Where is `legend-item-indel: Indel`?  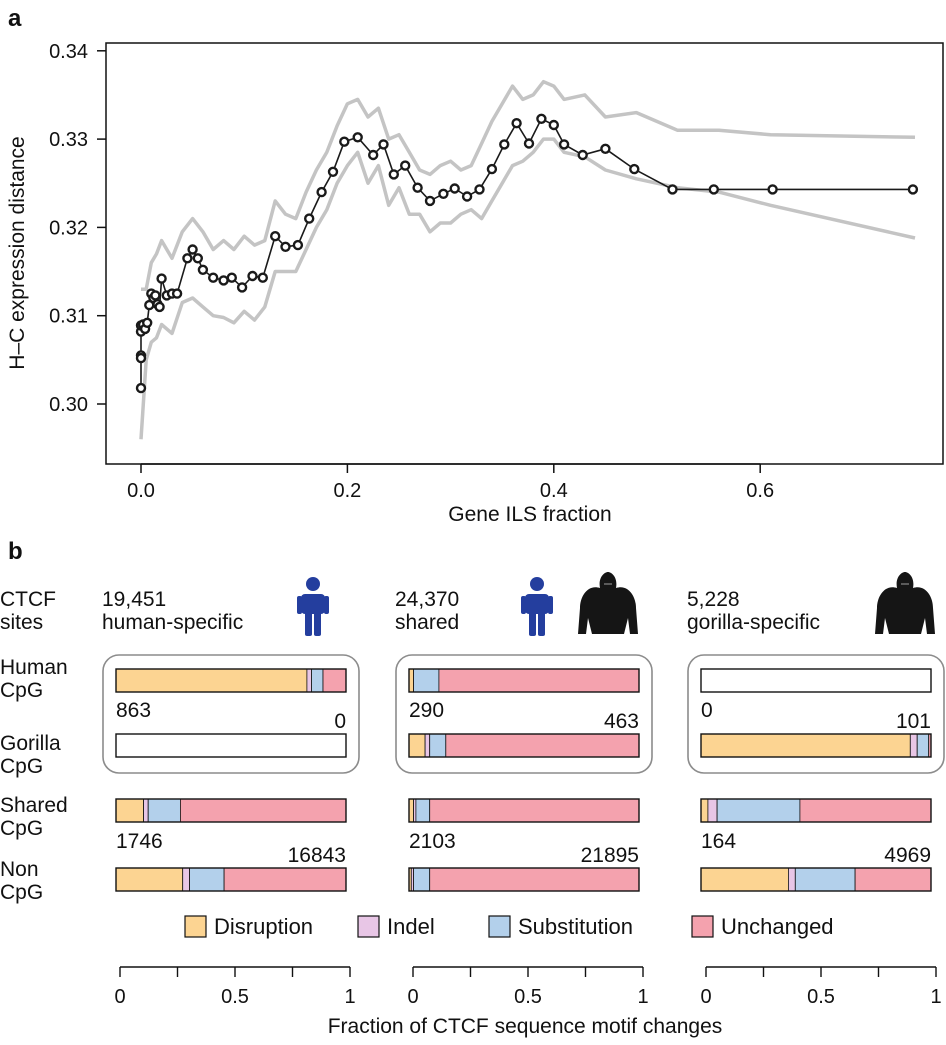 legend-item-indel: Indel is located at coordinates (396, 926).